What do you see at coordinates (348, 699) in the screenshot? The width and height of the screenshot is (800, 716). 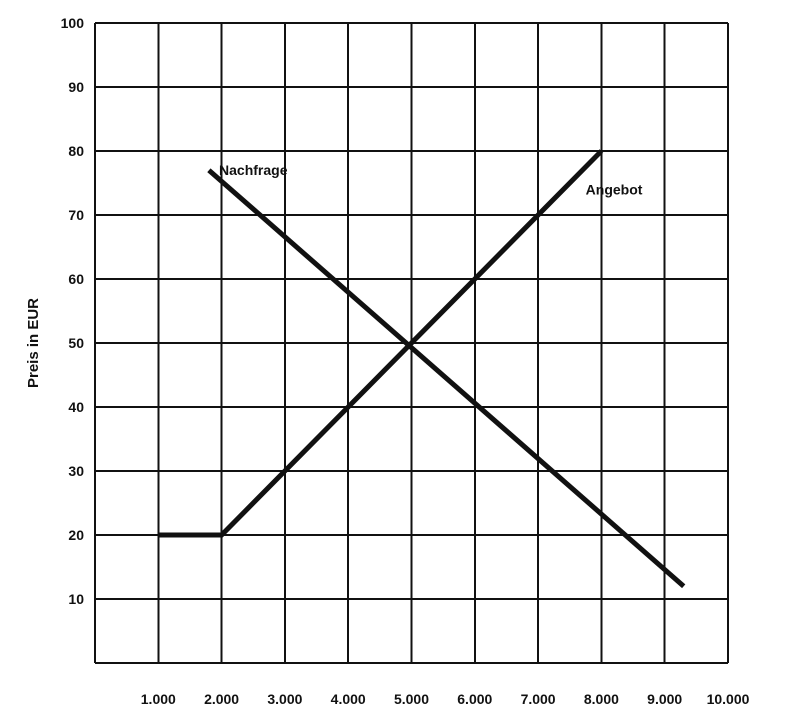 I see `x-tick-label: 4.000` at bounding box center [348, 699].